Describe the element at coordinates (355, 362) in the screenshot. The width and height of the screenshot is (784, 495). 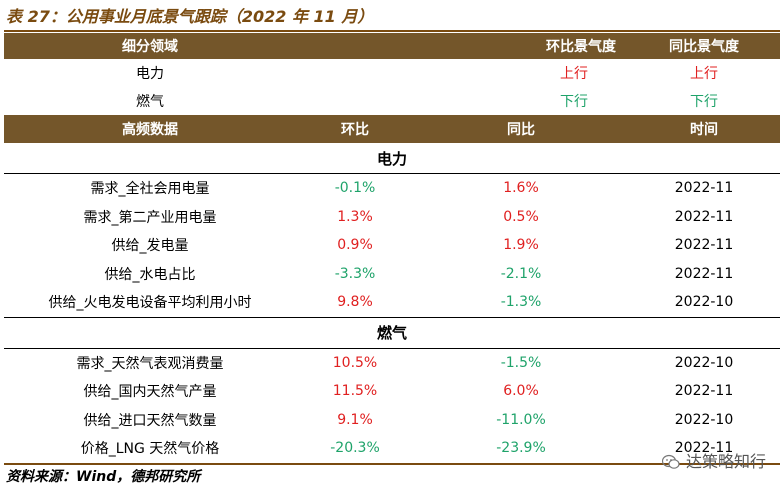
I see `mom-value: 10.5%` at that location.